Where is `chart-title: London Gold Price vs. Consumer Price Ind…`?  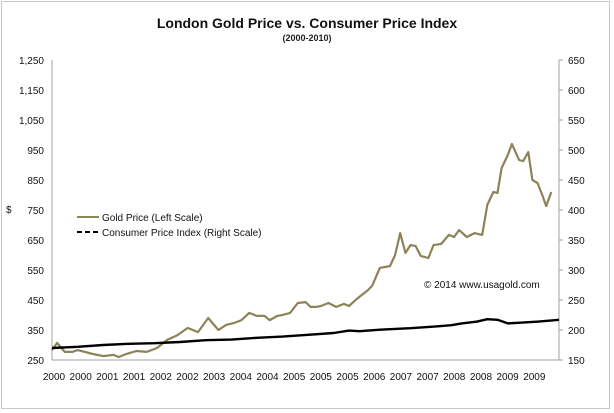 chart-title: London Gold Price vs. Consumer Price Ind… is located at coordinates (307, 23).